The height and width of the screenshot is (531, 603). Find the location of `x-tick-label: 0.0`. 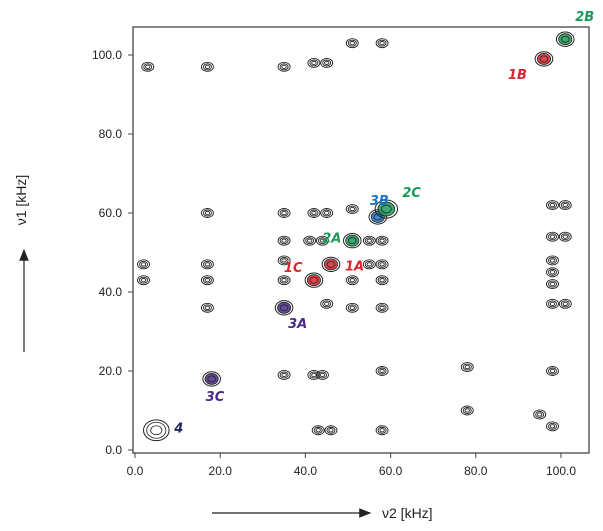

x-tick-label: 0.0 is located at coordinates (135, 471).